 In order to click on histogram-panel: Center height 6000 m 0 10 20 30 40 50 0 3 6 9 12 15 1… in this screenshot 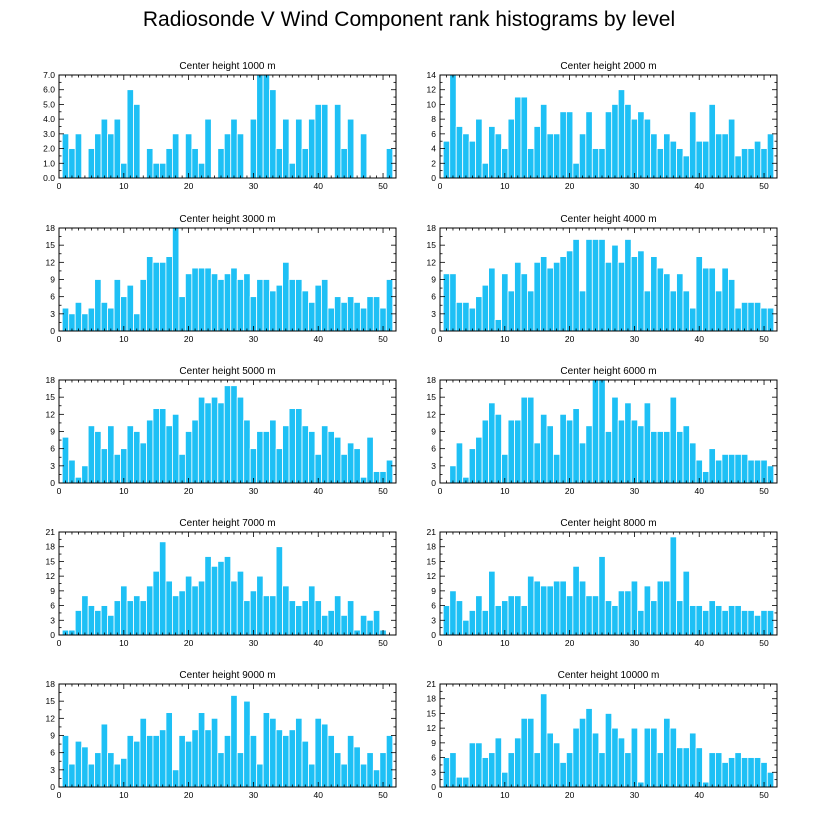, I will do `click(602, 431)`.